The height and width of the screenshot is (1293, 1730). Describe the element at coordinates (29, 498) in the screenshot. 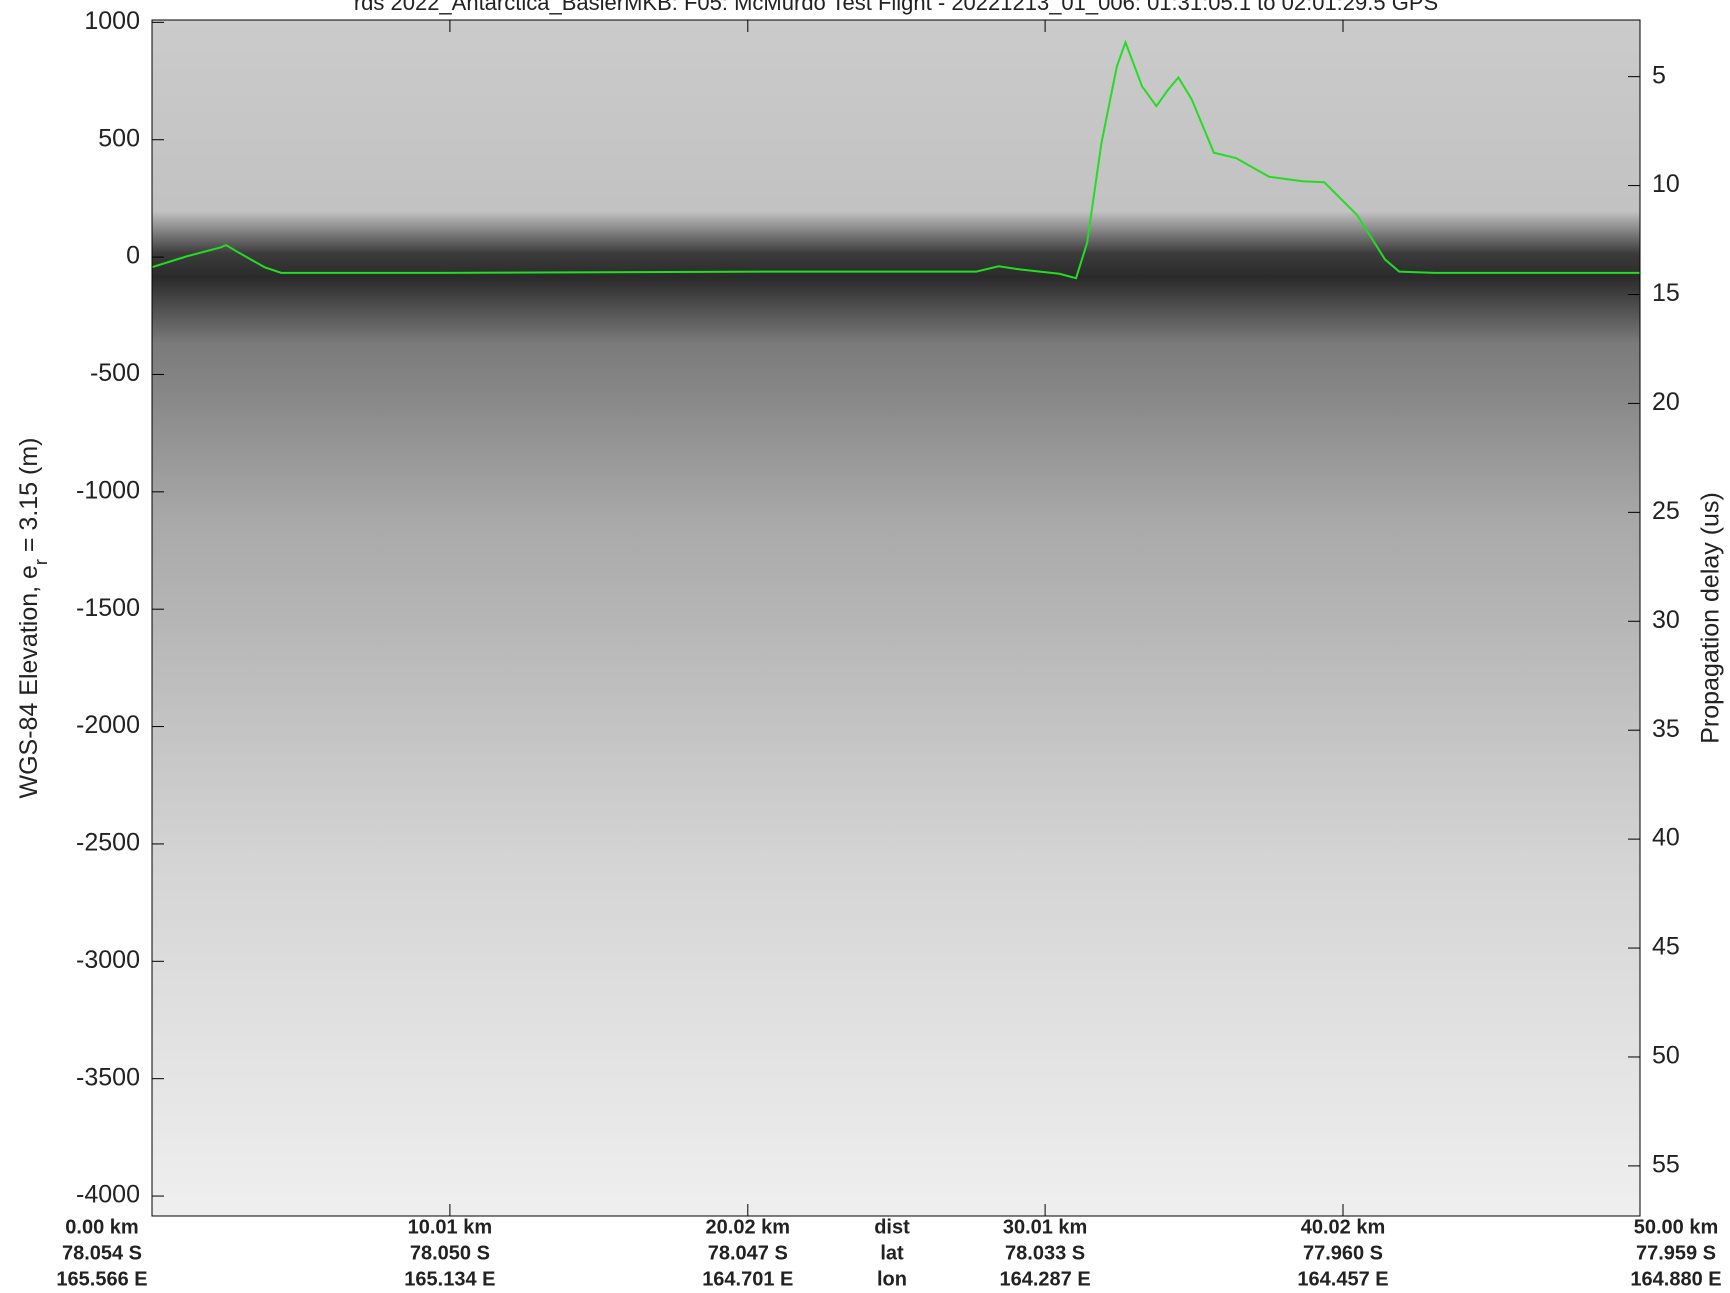

I see `y-axis-label-suffix: = 3.15 (m)` at that location.